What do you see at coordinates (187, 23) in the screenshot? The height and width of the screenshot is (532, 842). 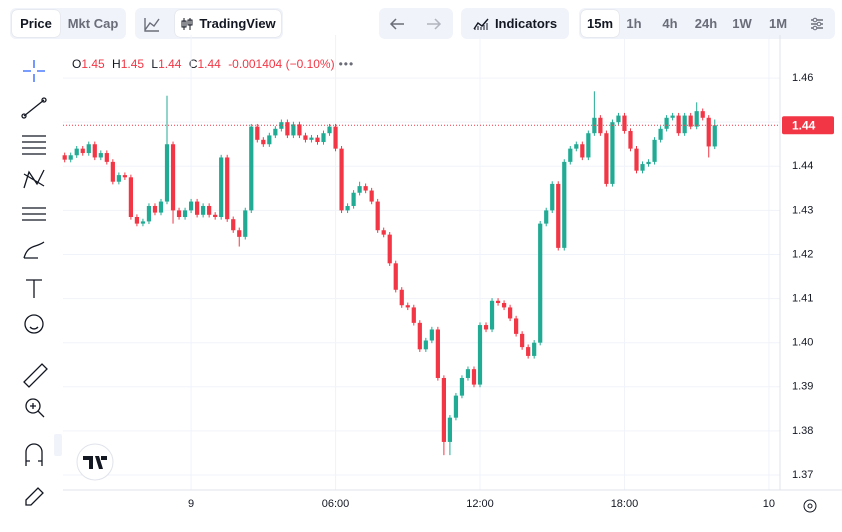 I see `candle-icon` at bounding box center [187, 23].